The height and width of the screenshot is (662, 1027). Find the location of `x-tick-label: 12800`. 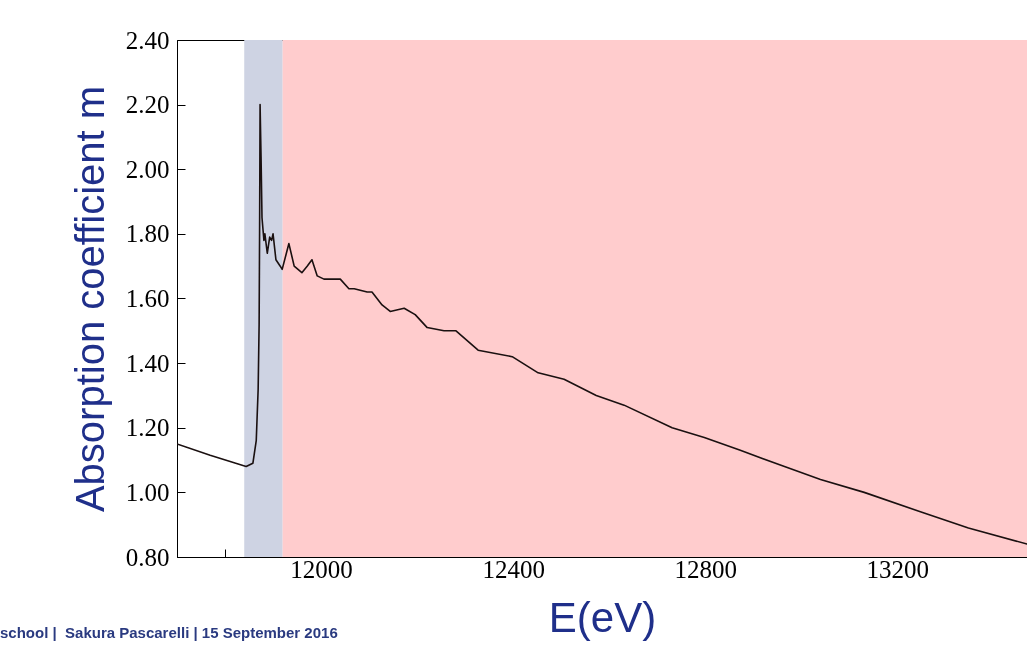

x-tick-label: 12800 is located at coordinates (705, 569).